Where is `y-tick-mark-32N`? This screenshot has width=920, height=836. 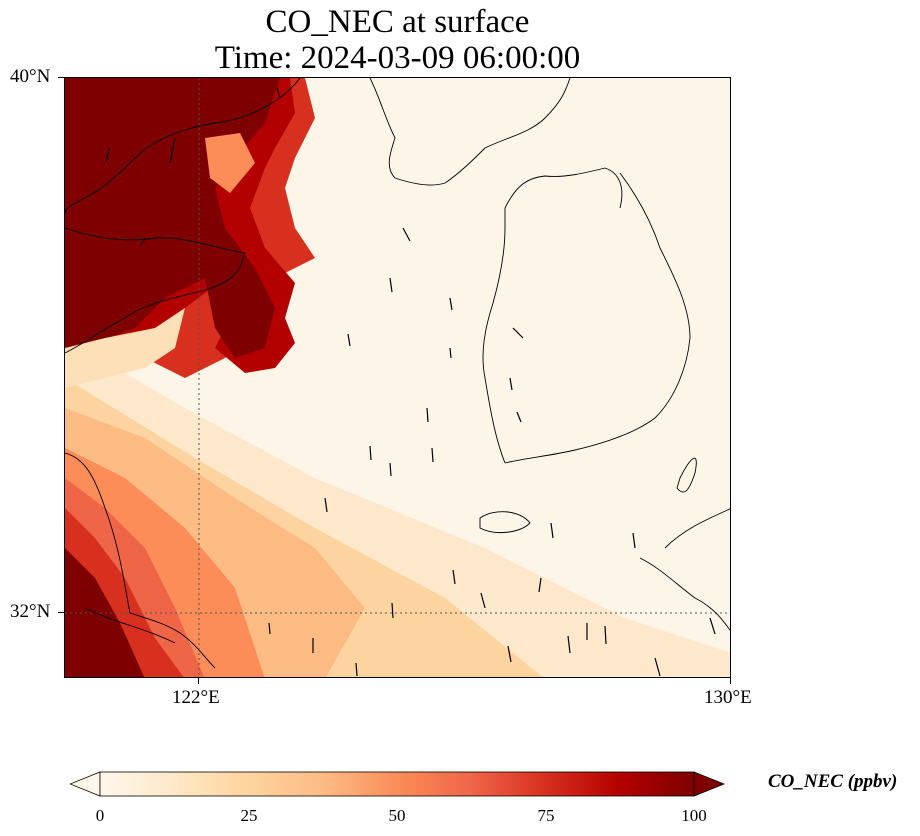
y-tick-mark-32N is located at coordinates (61, 612).